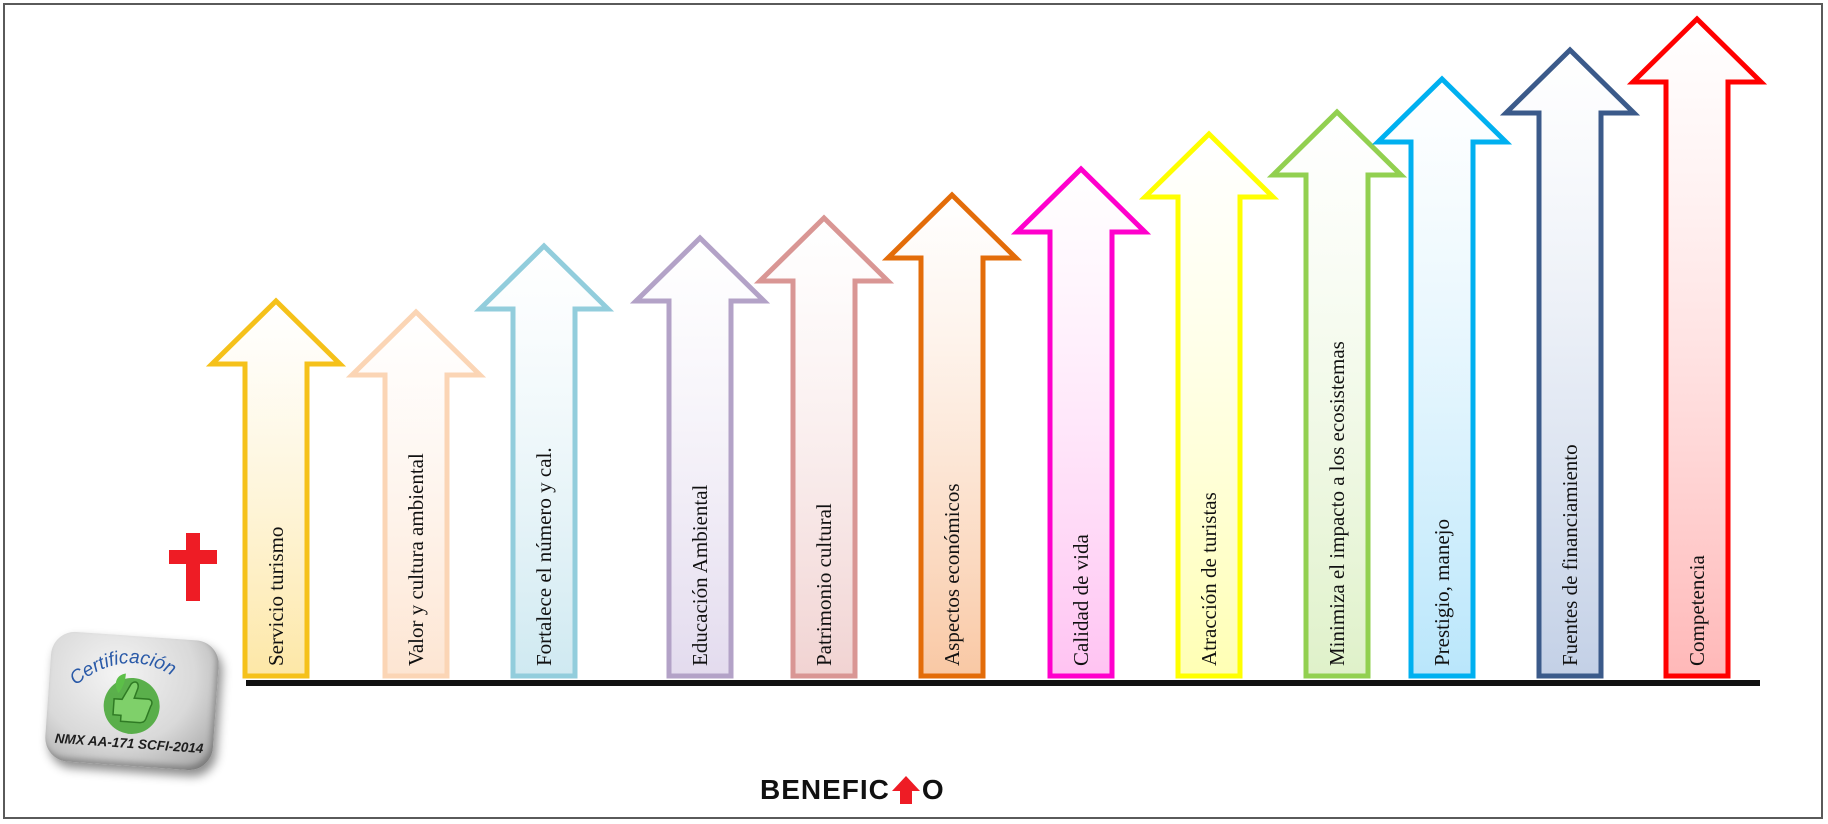 This screenshot has width=1828, height=824. What do you see at coordinates (1337, 503) in the screenshot?
I see `arrow-label: Minimiza el impacto a los ecosistemas` at bounding box center [1337, 503].